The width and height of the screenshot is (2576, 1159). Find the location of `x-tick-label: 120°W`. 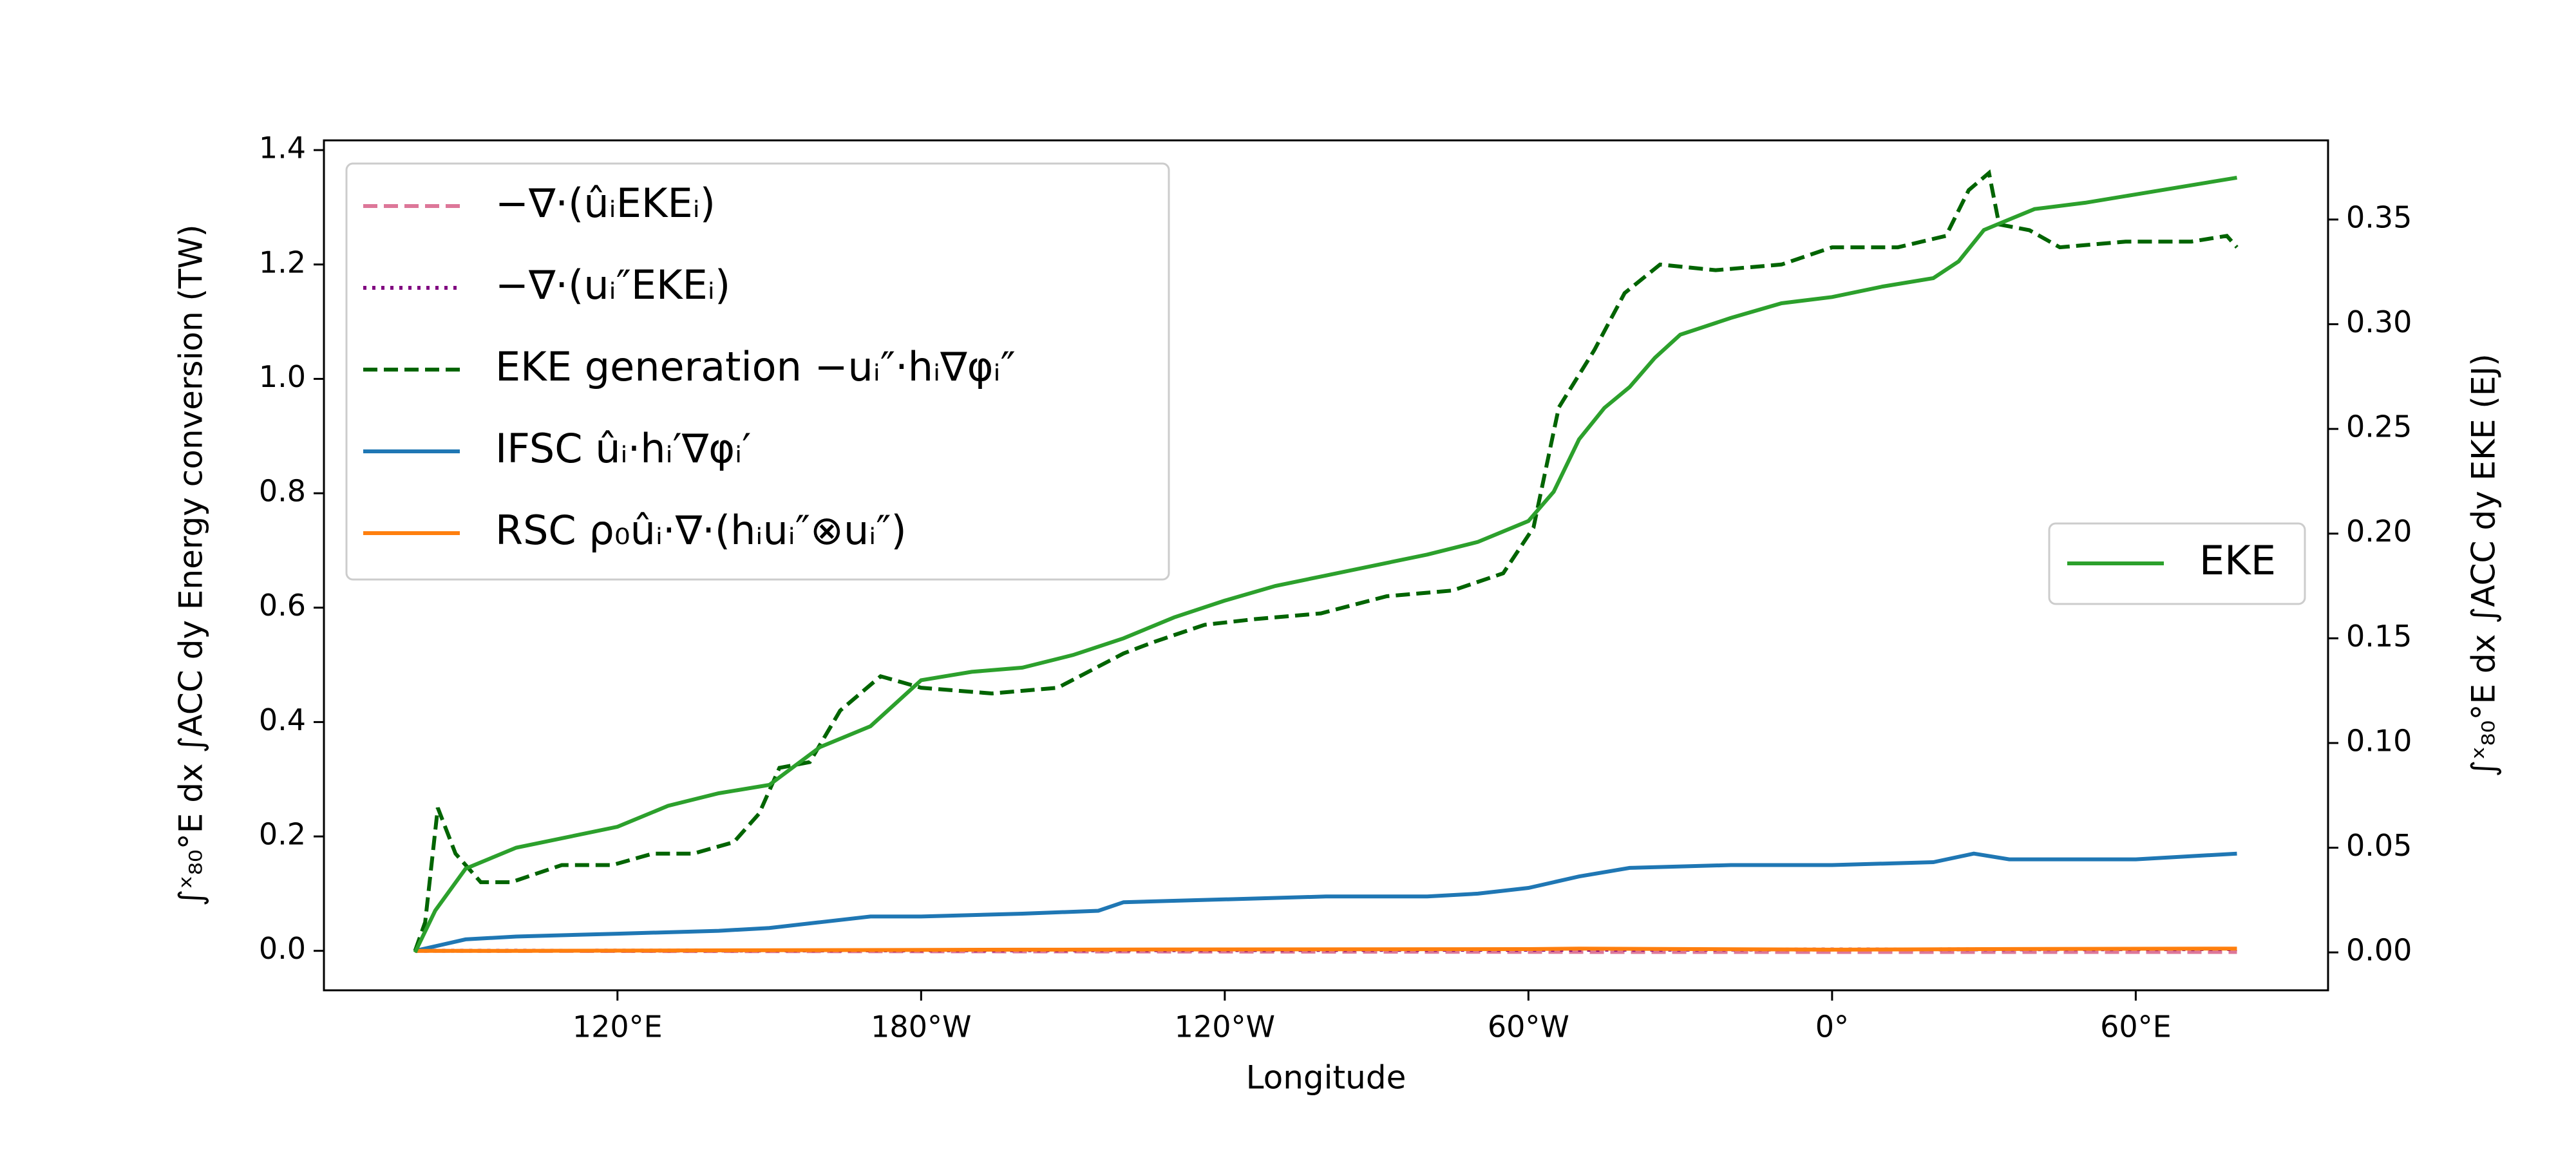

x-tick-label: 120°W is located at coordinates (1225, 1027).